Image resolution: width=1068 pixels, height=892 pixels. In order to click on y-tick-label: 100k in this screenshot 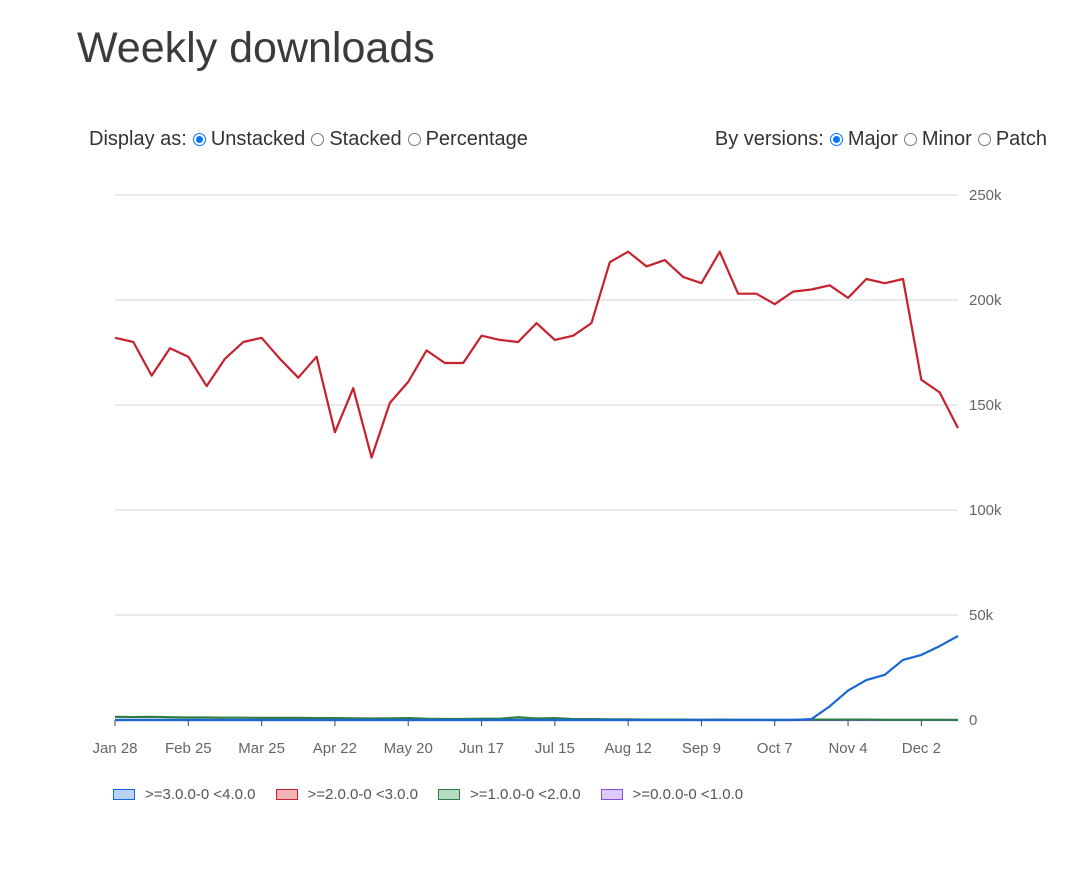, I will do `click(985, 510)`.